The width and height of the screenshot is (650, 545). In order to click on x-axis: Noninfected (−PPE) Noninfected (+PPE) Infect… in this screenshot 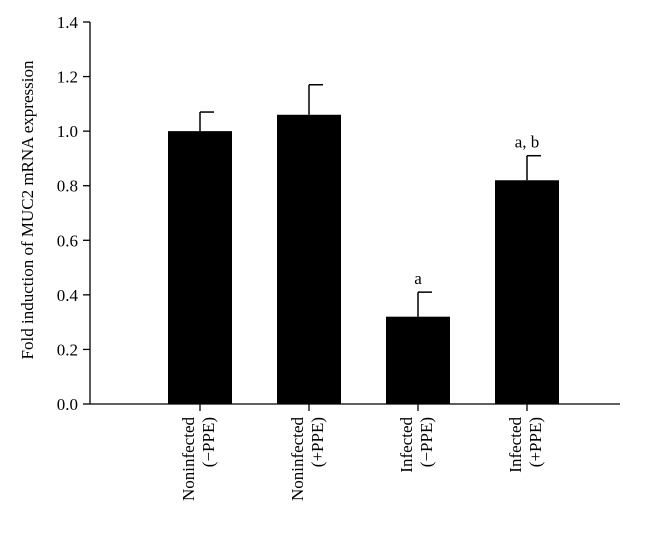, I will do `click(355, 452)`.